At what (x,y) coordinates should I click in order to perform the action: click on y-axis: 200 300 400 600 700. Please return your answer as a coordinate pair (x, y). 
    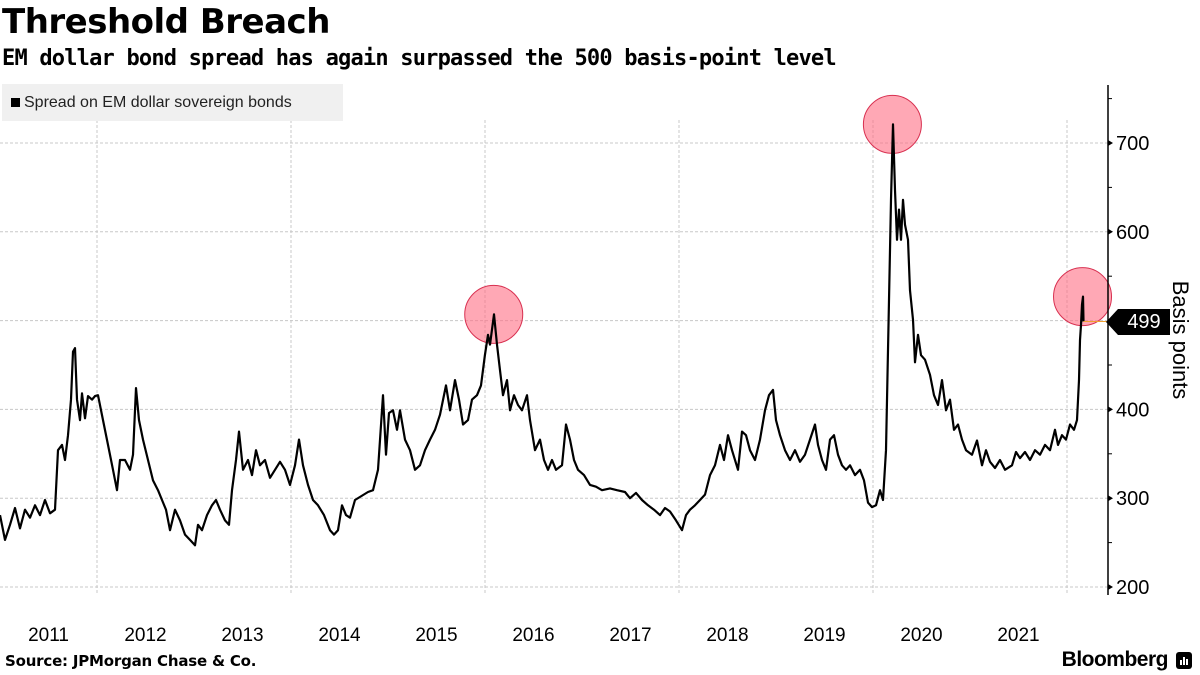
    Looking at the image, I should click on (1128, 342).